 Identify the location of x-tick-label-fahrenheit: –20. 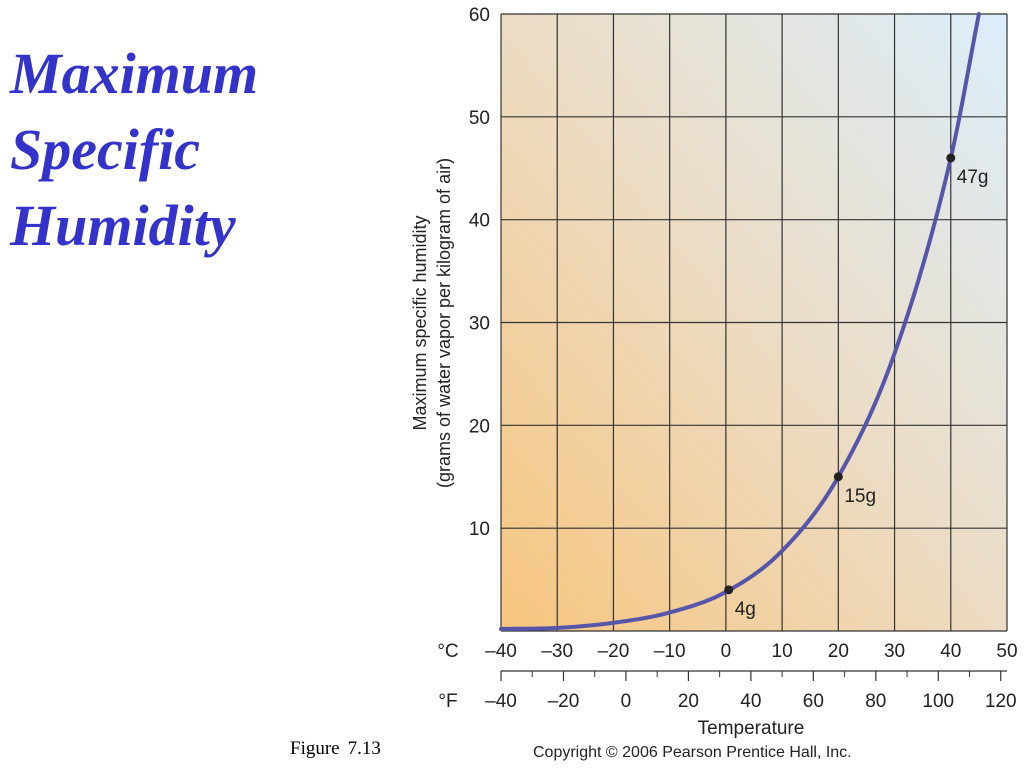
(564, 701).